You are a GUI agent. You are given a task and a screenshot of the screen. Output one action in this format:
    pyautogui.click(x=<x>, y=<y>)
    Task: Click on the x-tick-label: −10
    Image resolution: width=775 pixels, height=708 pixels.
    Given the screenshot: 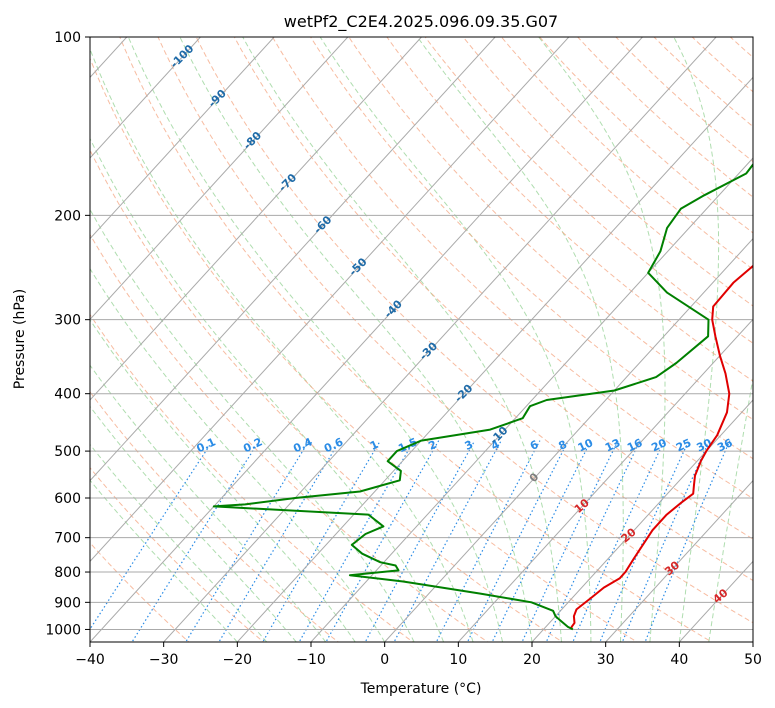 What is the action you would take?
    pyautogui.click(x=311, y=660)
    